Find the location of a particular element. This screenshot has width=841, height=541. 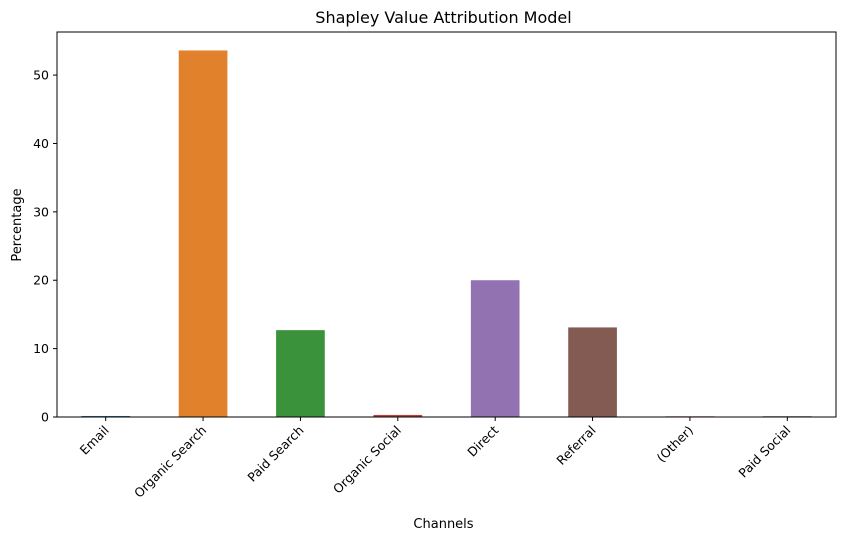

x-tick-label: Direct is located at coordinates (482, 440).